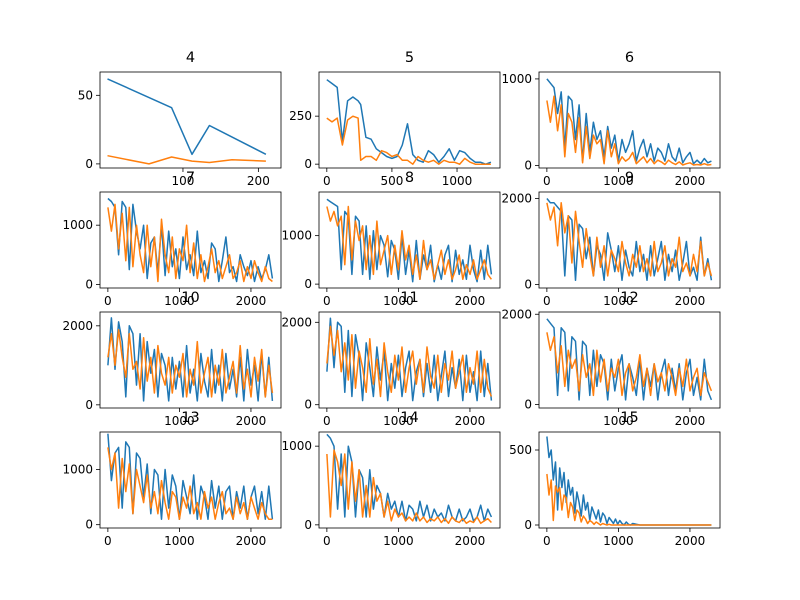 The height and width of the screenshot is (600, 800). Describe the element at coordinates (629, 178) in the screenshot. I see `subplot-title: 9` at that location.